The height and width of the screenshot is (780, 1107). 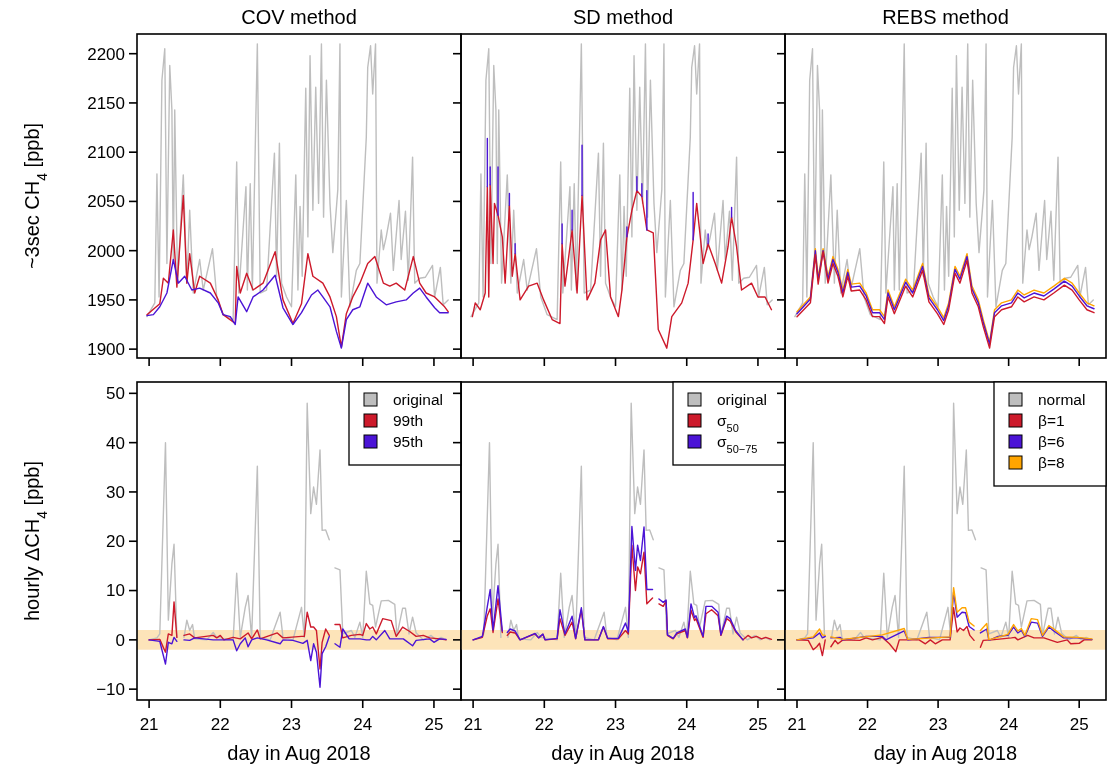 What do you see at coordinates (106, 350) in the screenshot?
I see `y-tick-label: 1900` at bounding box center [106, 350].